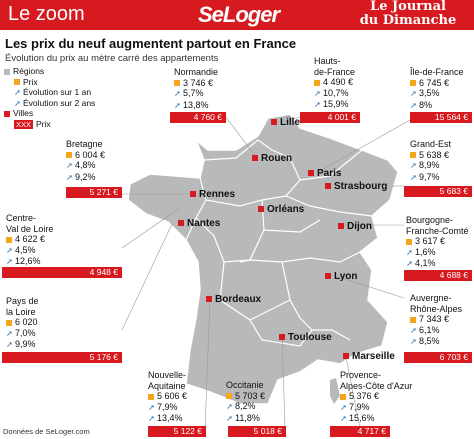 This screenshot has height=439, width=474. I want to click on region-evo2: 13,4%, so click(170, 418).